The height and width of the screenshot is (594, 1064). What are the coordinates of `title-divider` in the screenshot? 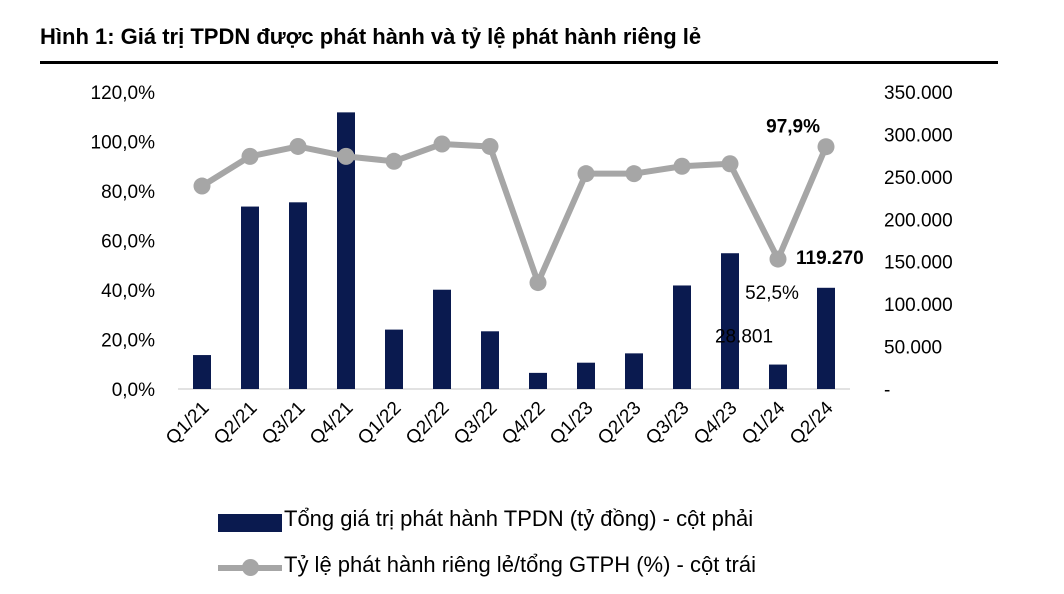 It's located at (519, 62).